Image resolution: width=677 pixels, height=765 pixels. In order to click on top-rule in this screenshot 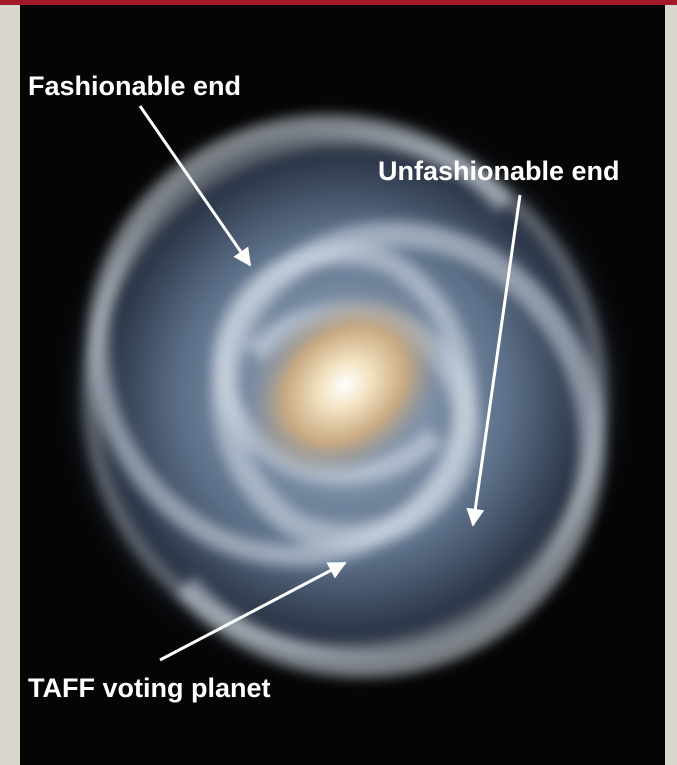, I will do `click(338, 2)`.